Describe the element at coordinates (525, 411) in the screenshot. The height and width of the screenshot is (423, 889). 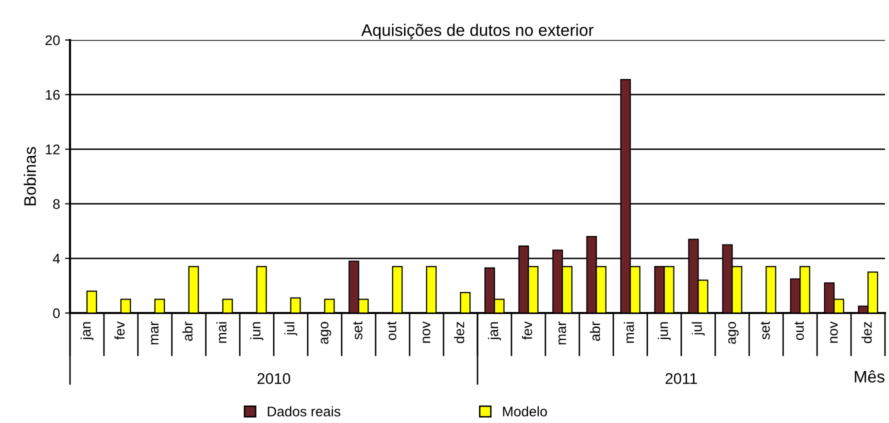
I see `legend-label: Modelo` at that location.